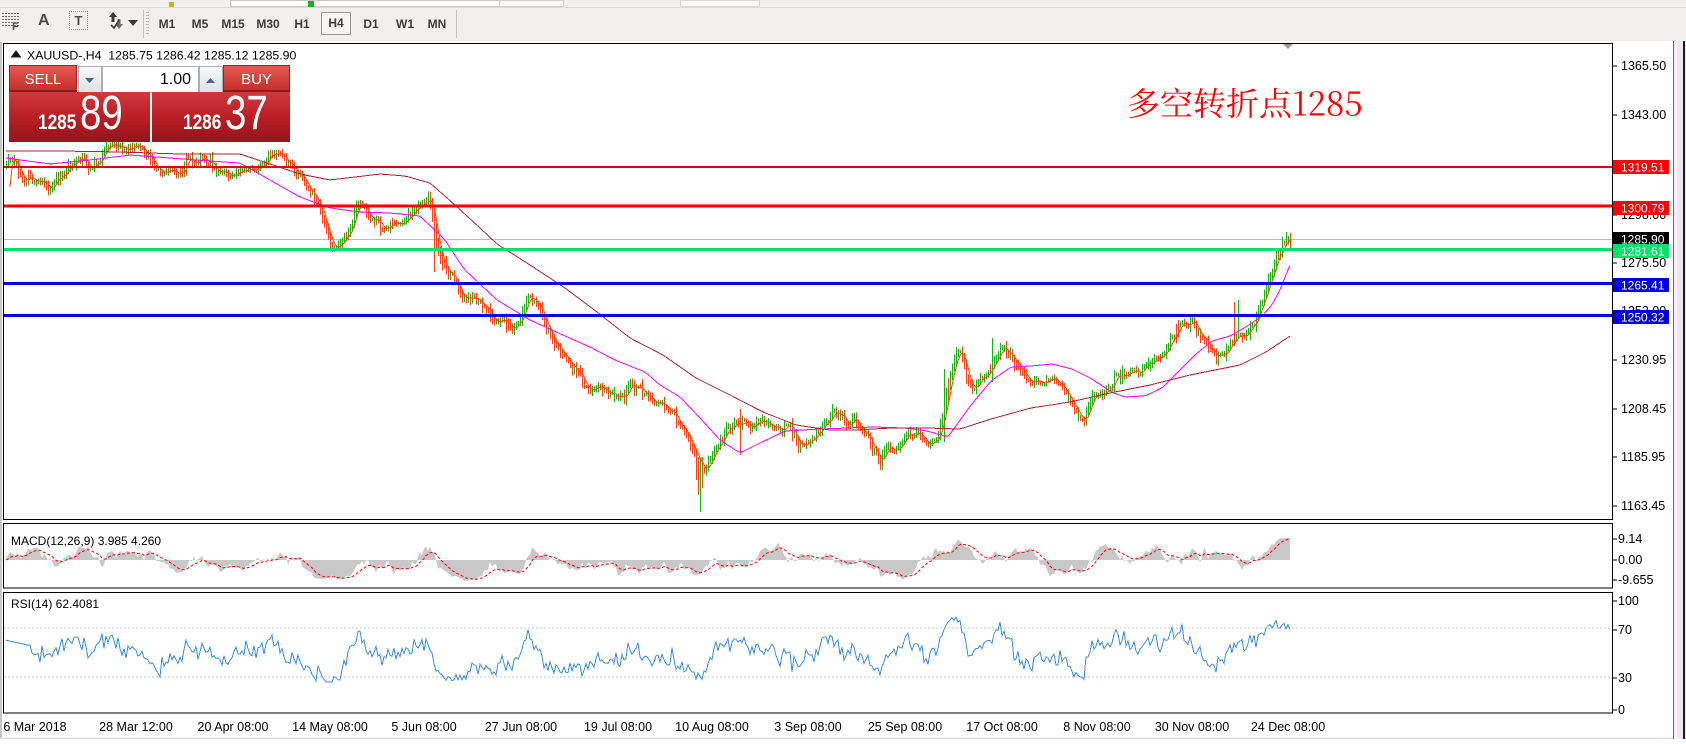  What do you see at coordinates (1643, 409) in the screenshot?
I see `svg-text: 1208.45` at bounding box center [1643, 409].